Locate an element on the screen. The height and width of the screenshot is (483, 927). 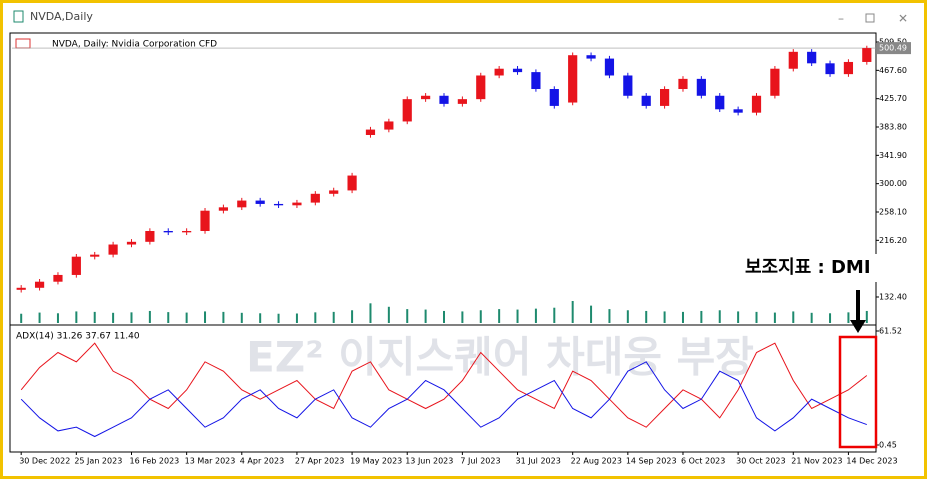
y-tick-label: 0.45 is located at coordinates (888, 445).